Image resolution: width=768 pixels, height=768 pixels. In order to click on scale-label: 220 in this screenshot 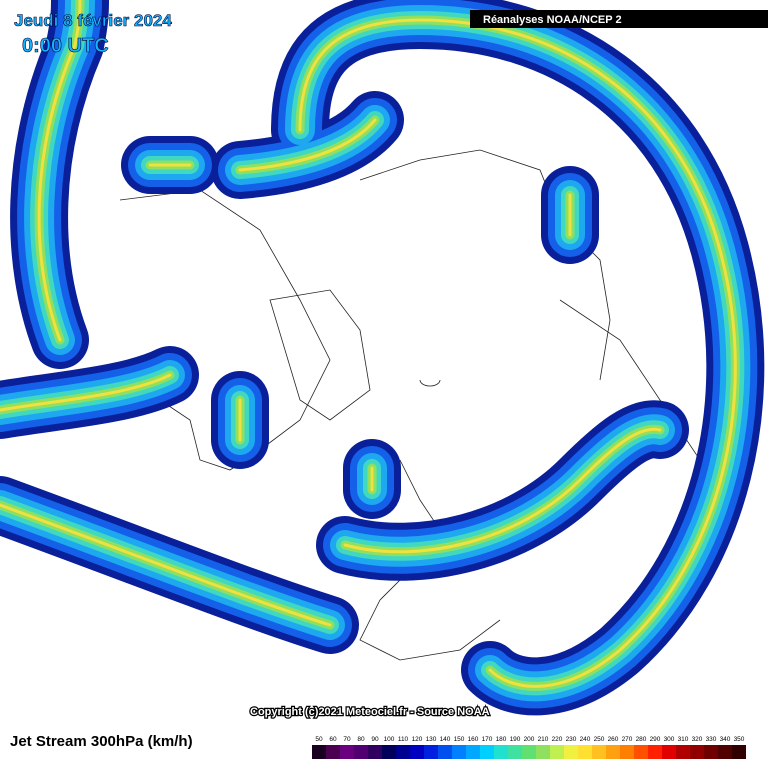, I will do `click(557, 739)`.